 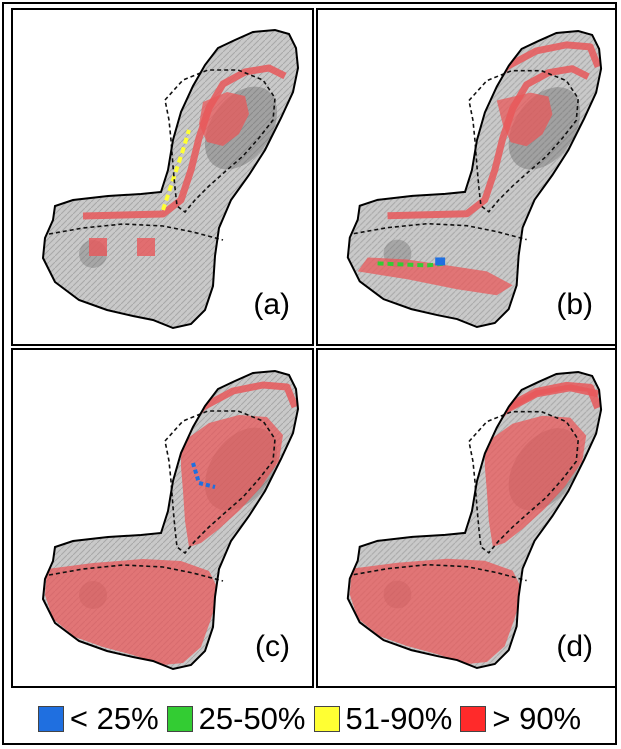 I want to click on legend-item-25-50: 25-50%, so click(x=236, y=719).